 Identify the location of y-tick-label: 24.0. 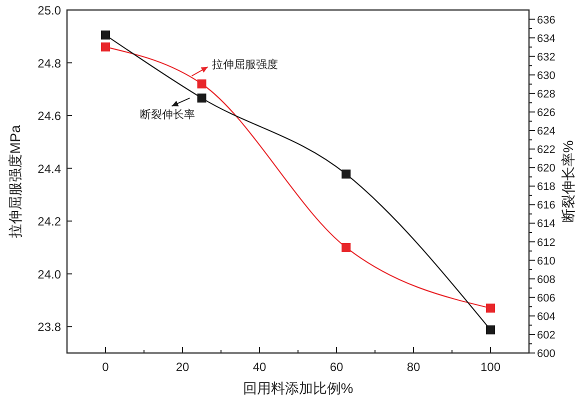
(50, 274).